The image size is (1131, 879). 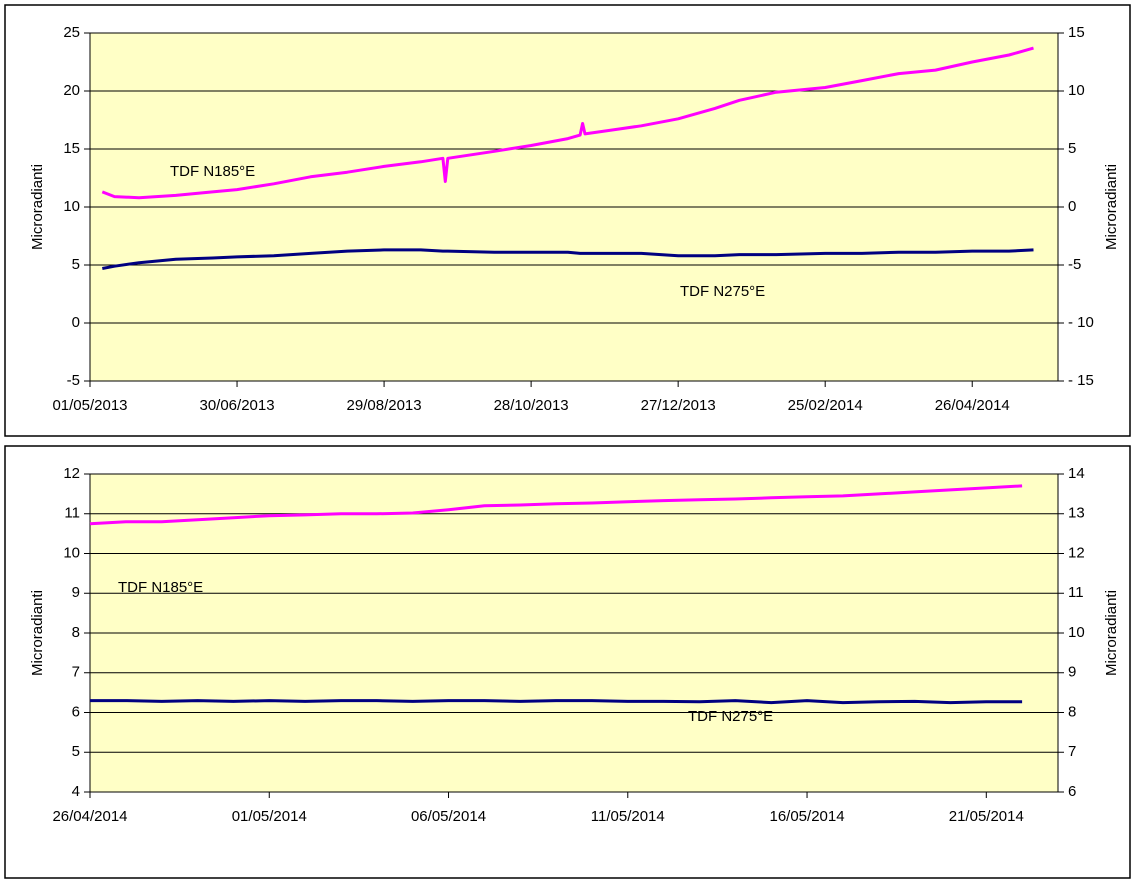 I want to click on y2-tick-label: 11, so click(x=1076, y=592).